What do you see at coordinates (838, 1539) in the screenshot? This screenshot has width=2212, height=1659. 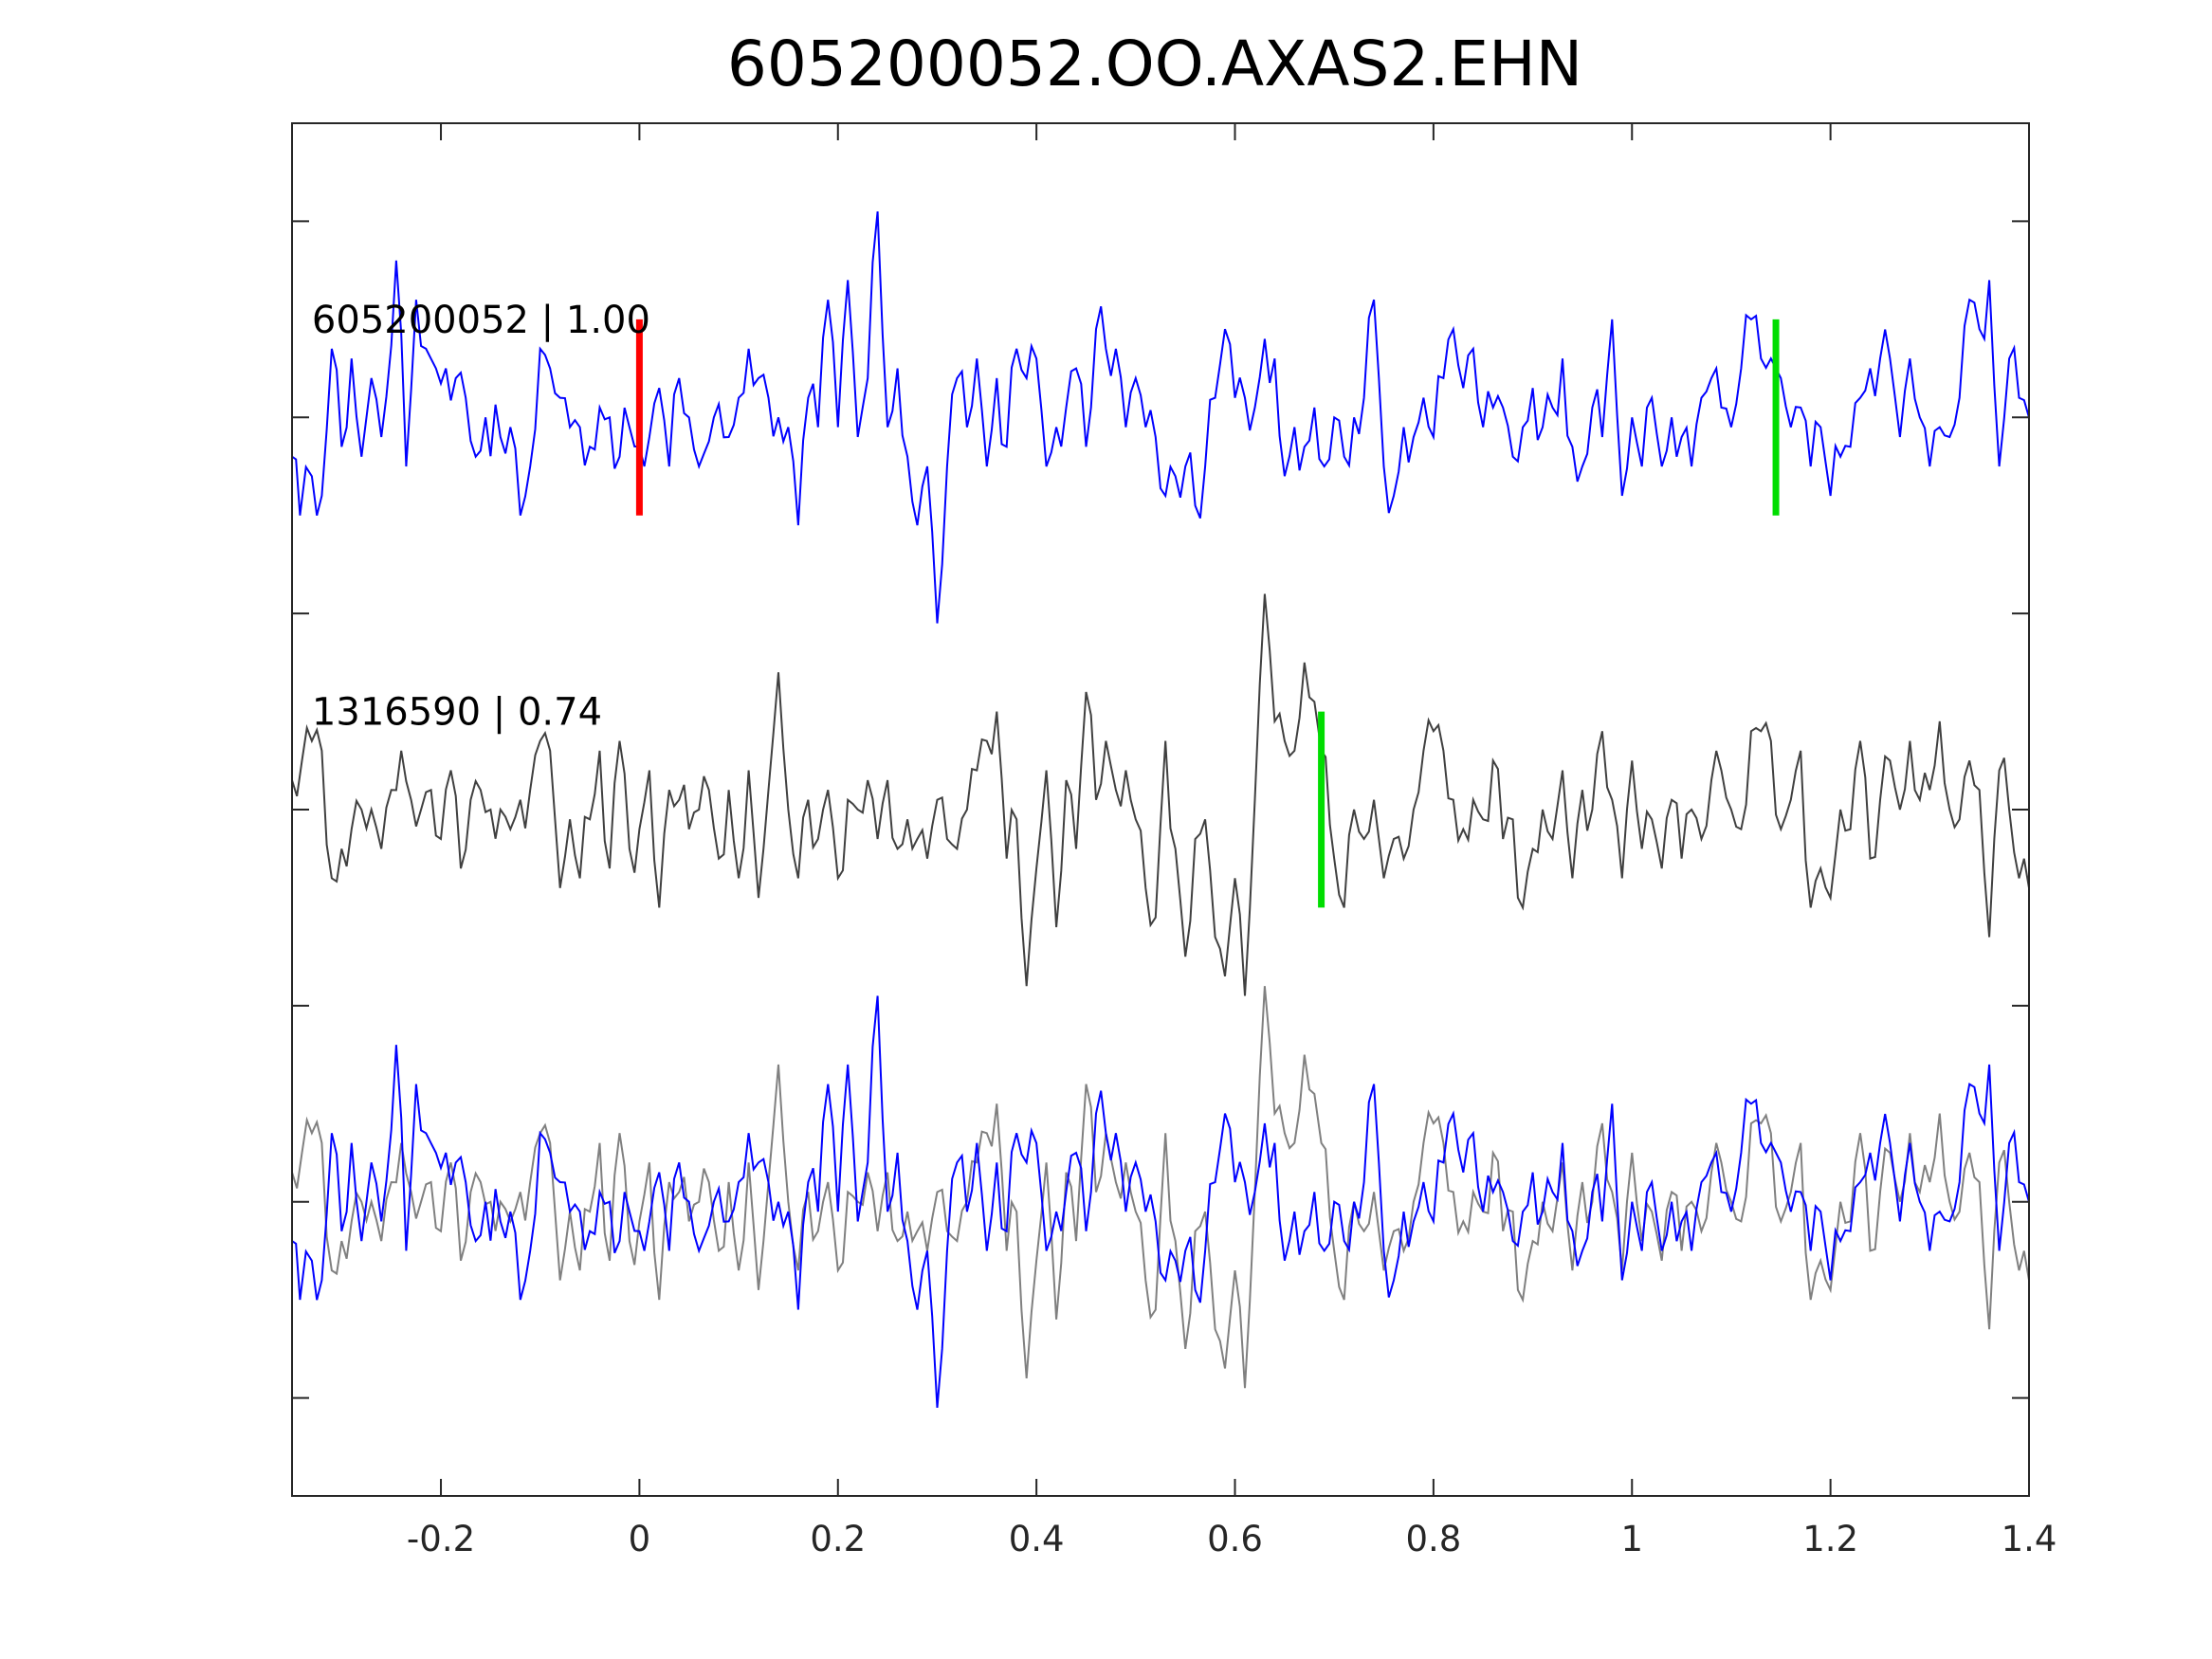 I see `x-tick-label: 0.2` at bounding box center [838, 1539].